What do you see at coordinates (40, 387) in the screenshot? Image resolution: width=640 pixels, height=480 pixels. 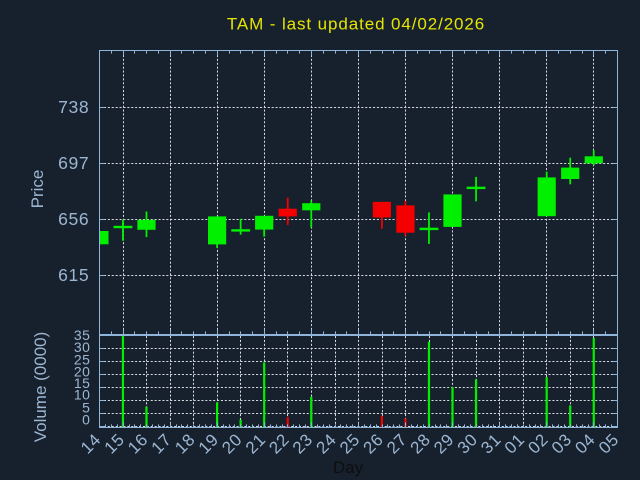 I see `svg-text: Volume (0000)` at bounding box center [40, 387].